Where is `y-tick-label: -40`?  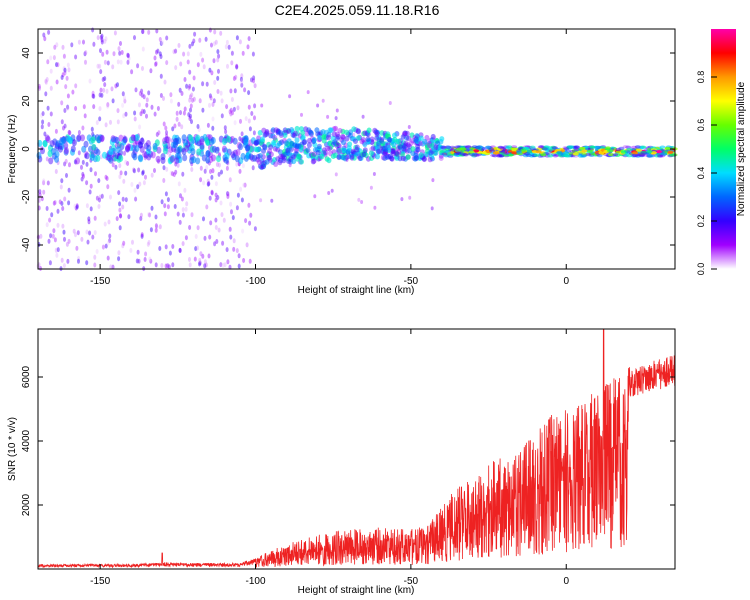 y-tick-label: -40 is located at coordinates (26, 244).